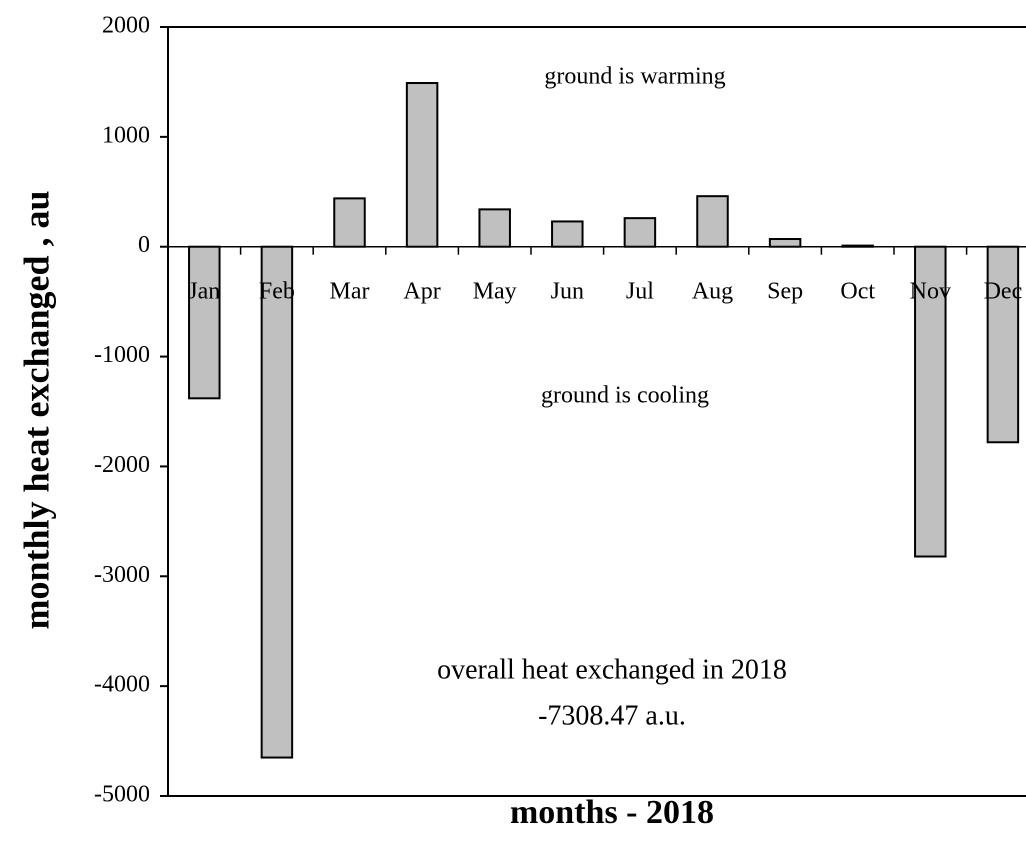 Image resolution: width=1026 pixels, height=855 pixels. I want to click on y-tick-label: 2000, so click(126, 26).